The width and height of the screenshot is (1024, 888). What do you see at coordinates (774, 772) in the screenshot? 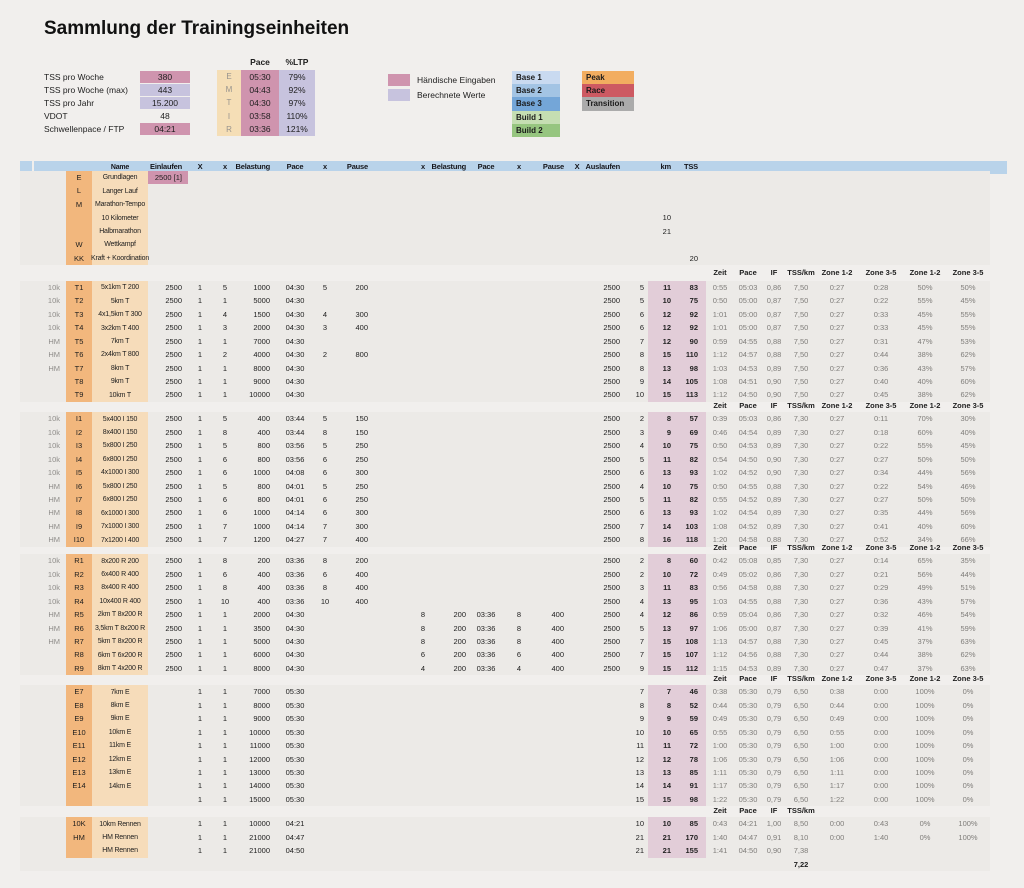
I see `cell-if: 0,79` at bounding box center [774, 772].